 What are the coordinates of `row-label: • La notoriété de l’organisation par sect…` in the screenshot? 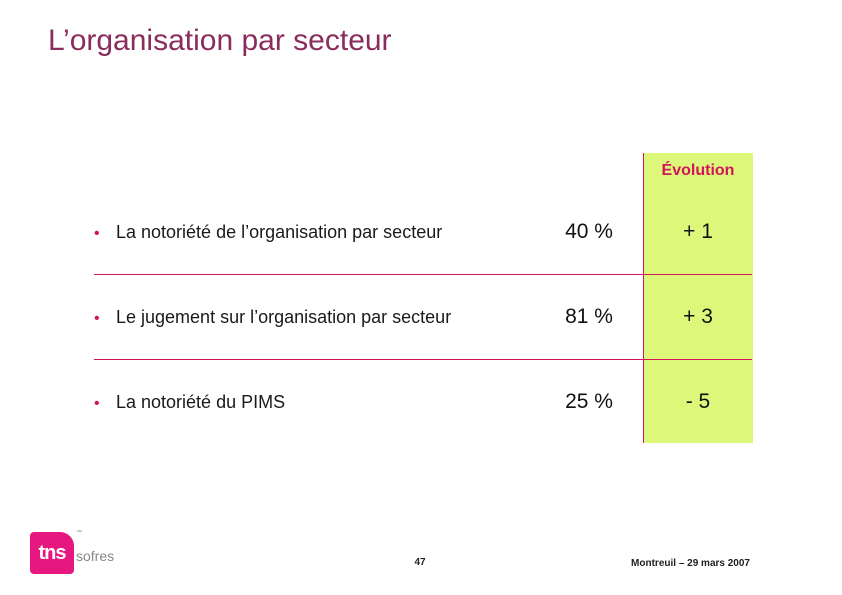 It's located at (268, 232).